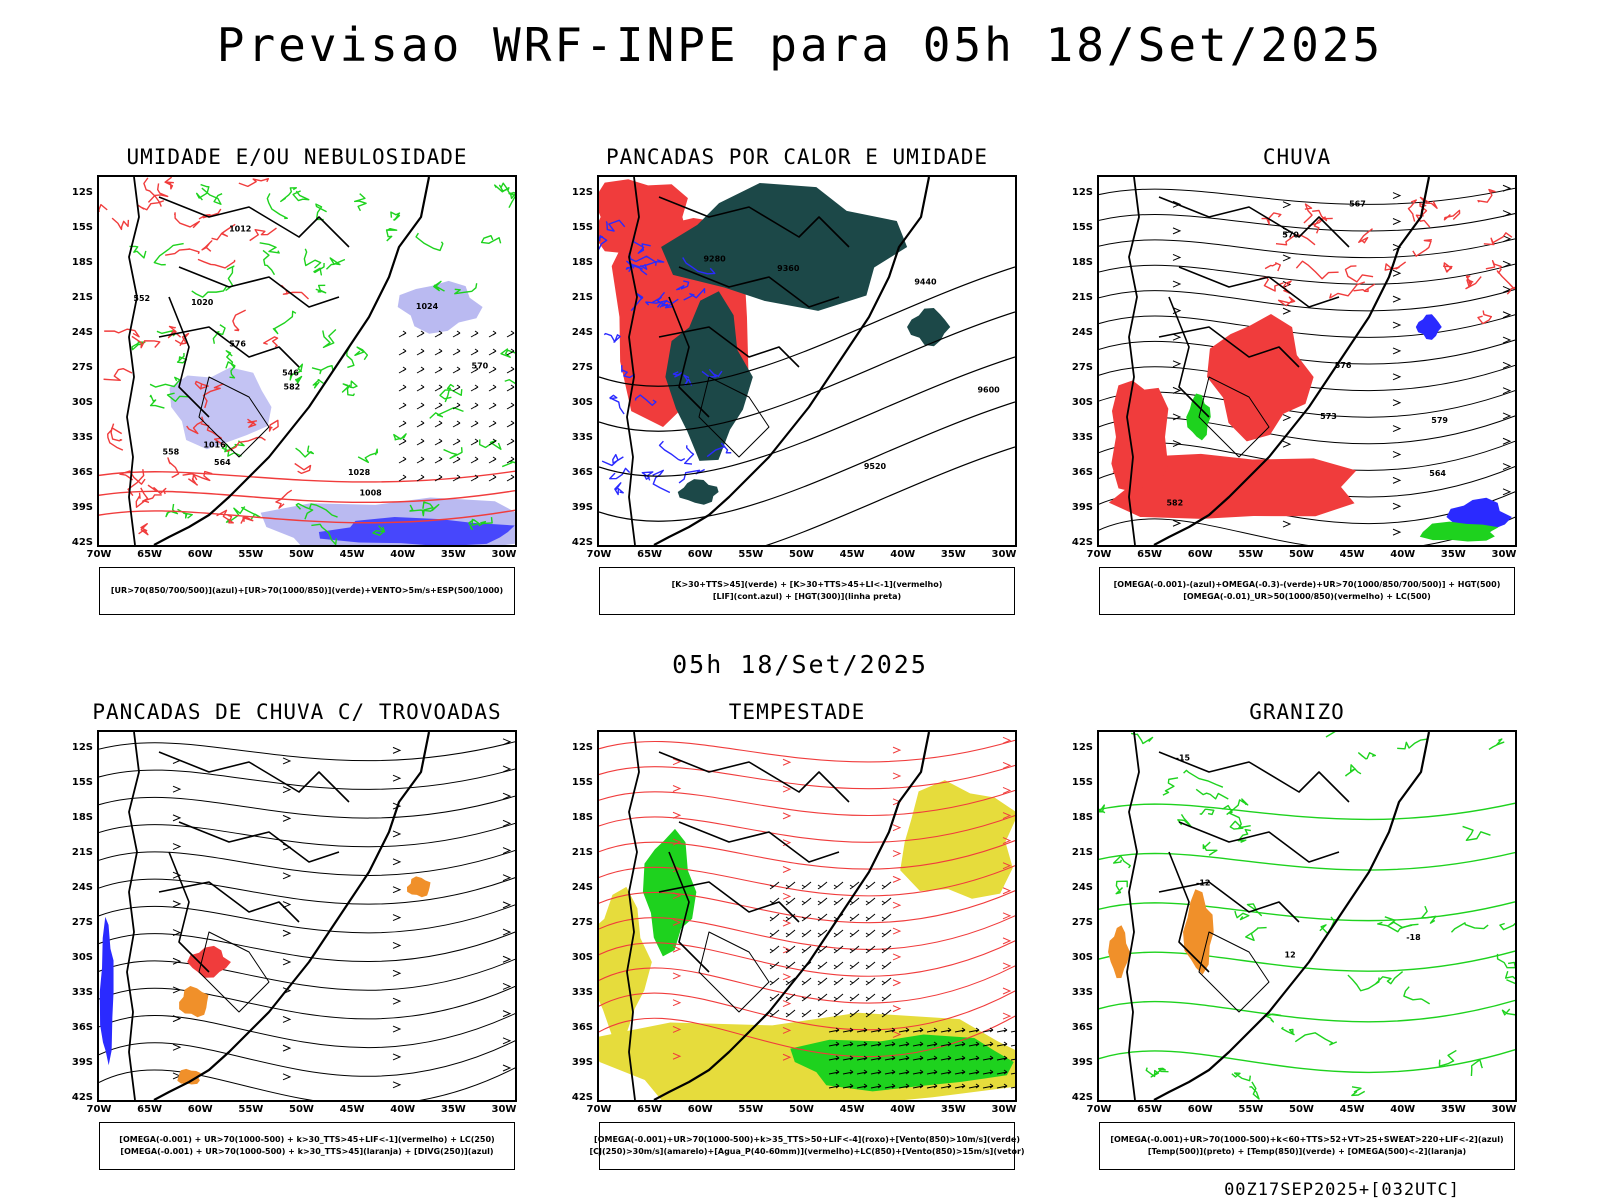 Image resolution: width=1600 pixels, height=1200 pixels. What do you see at coordinates (1328, 416) in the screenshot?
I see `contour-label: 573` at bounding box center [1328, 416].